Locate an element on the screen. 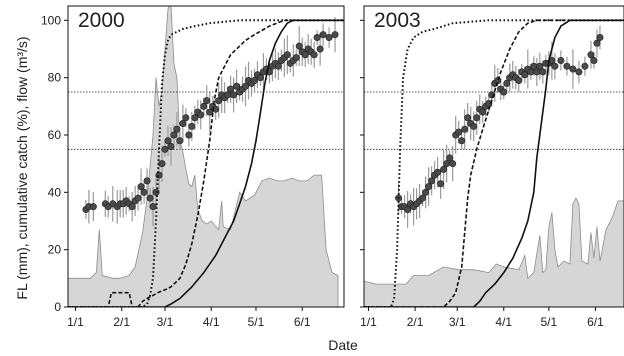  x-axis-label: Date is located at coordinates (343, 345).